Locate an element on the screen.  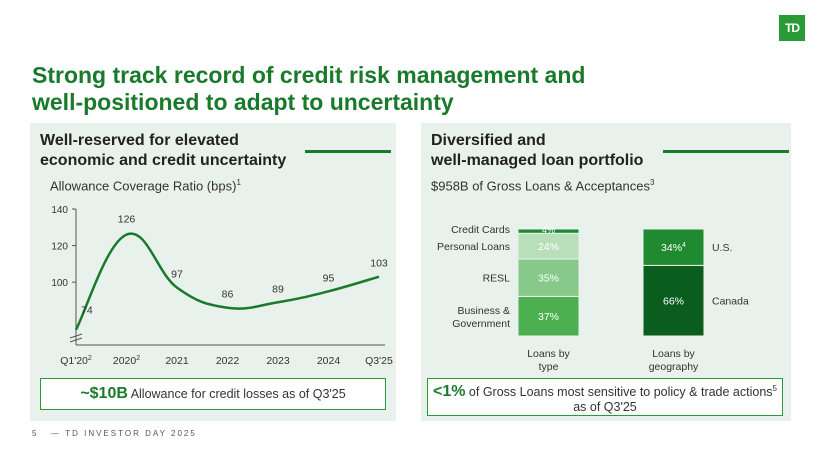
bar-axis-label: type is located at coordinates (549, 367).